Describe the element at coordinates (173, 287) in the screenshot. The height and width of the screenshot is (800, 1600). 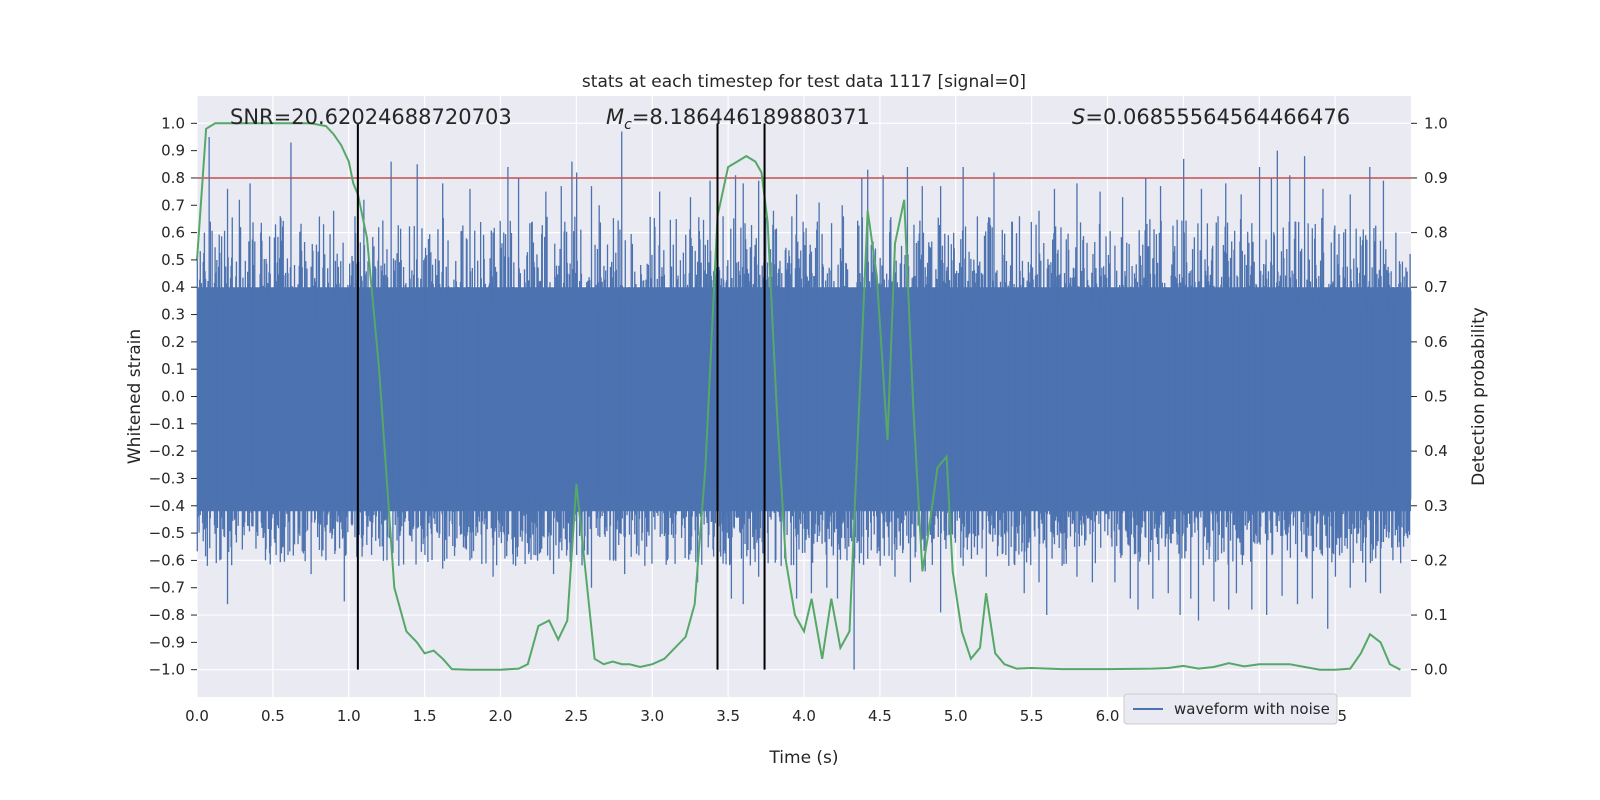
I see `y-tick-label: 0.4` at that location.